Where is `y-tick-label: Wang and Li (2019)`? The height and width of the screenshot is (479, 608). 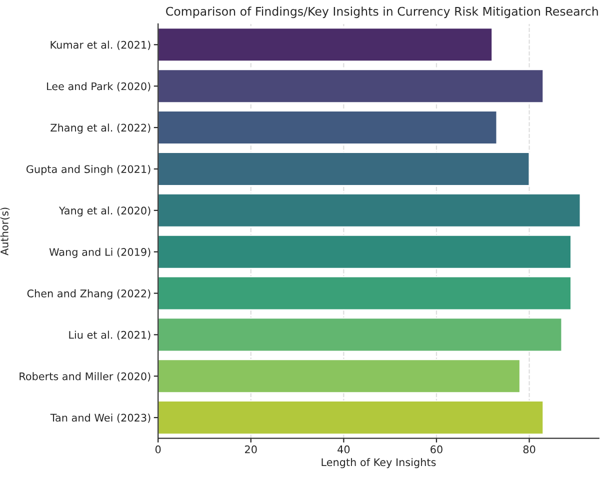
y-tick-label: Wang and Li (2019) is located at coordinates (99, 253).